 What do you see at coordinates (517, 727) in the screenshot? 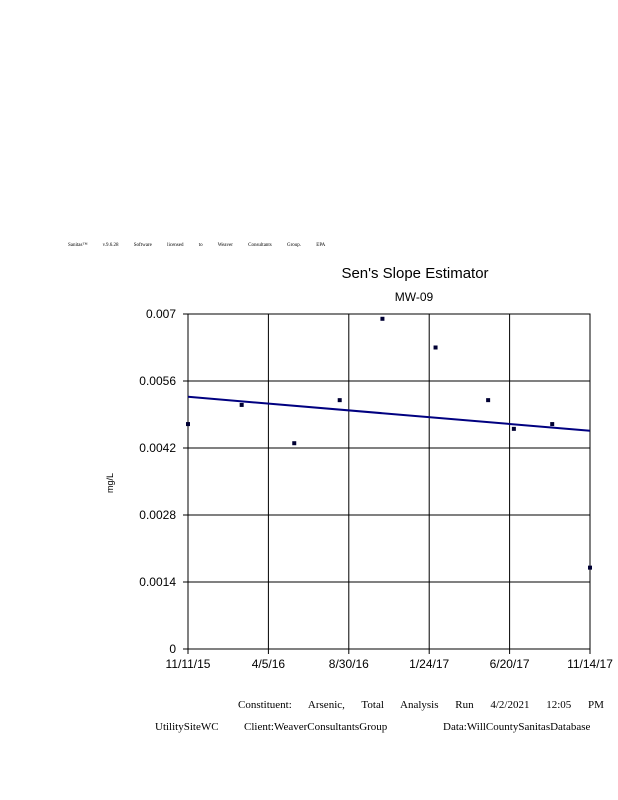
I see `footer-data: Data:WillCountySanitasDatabase` at bounding box center [517, 727].